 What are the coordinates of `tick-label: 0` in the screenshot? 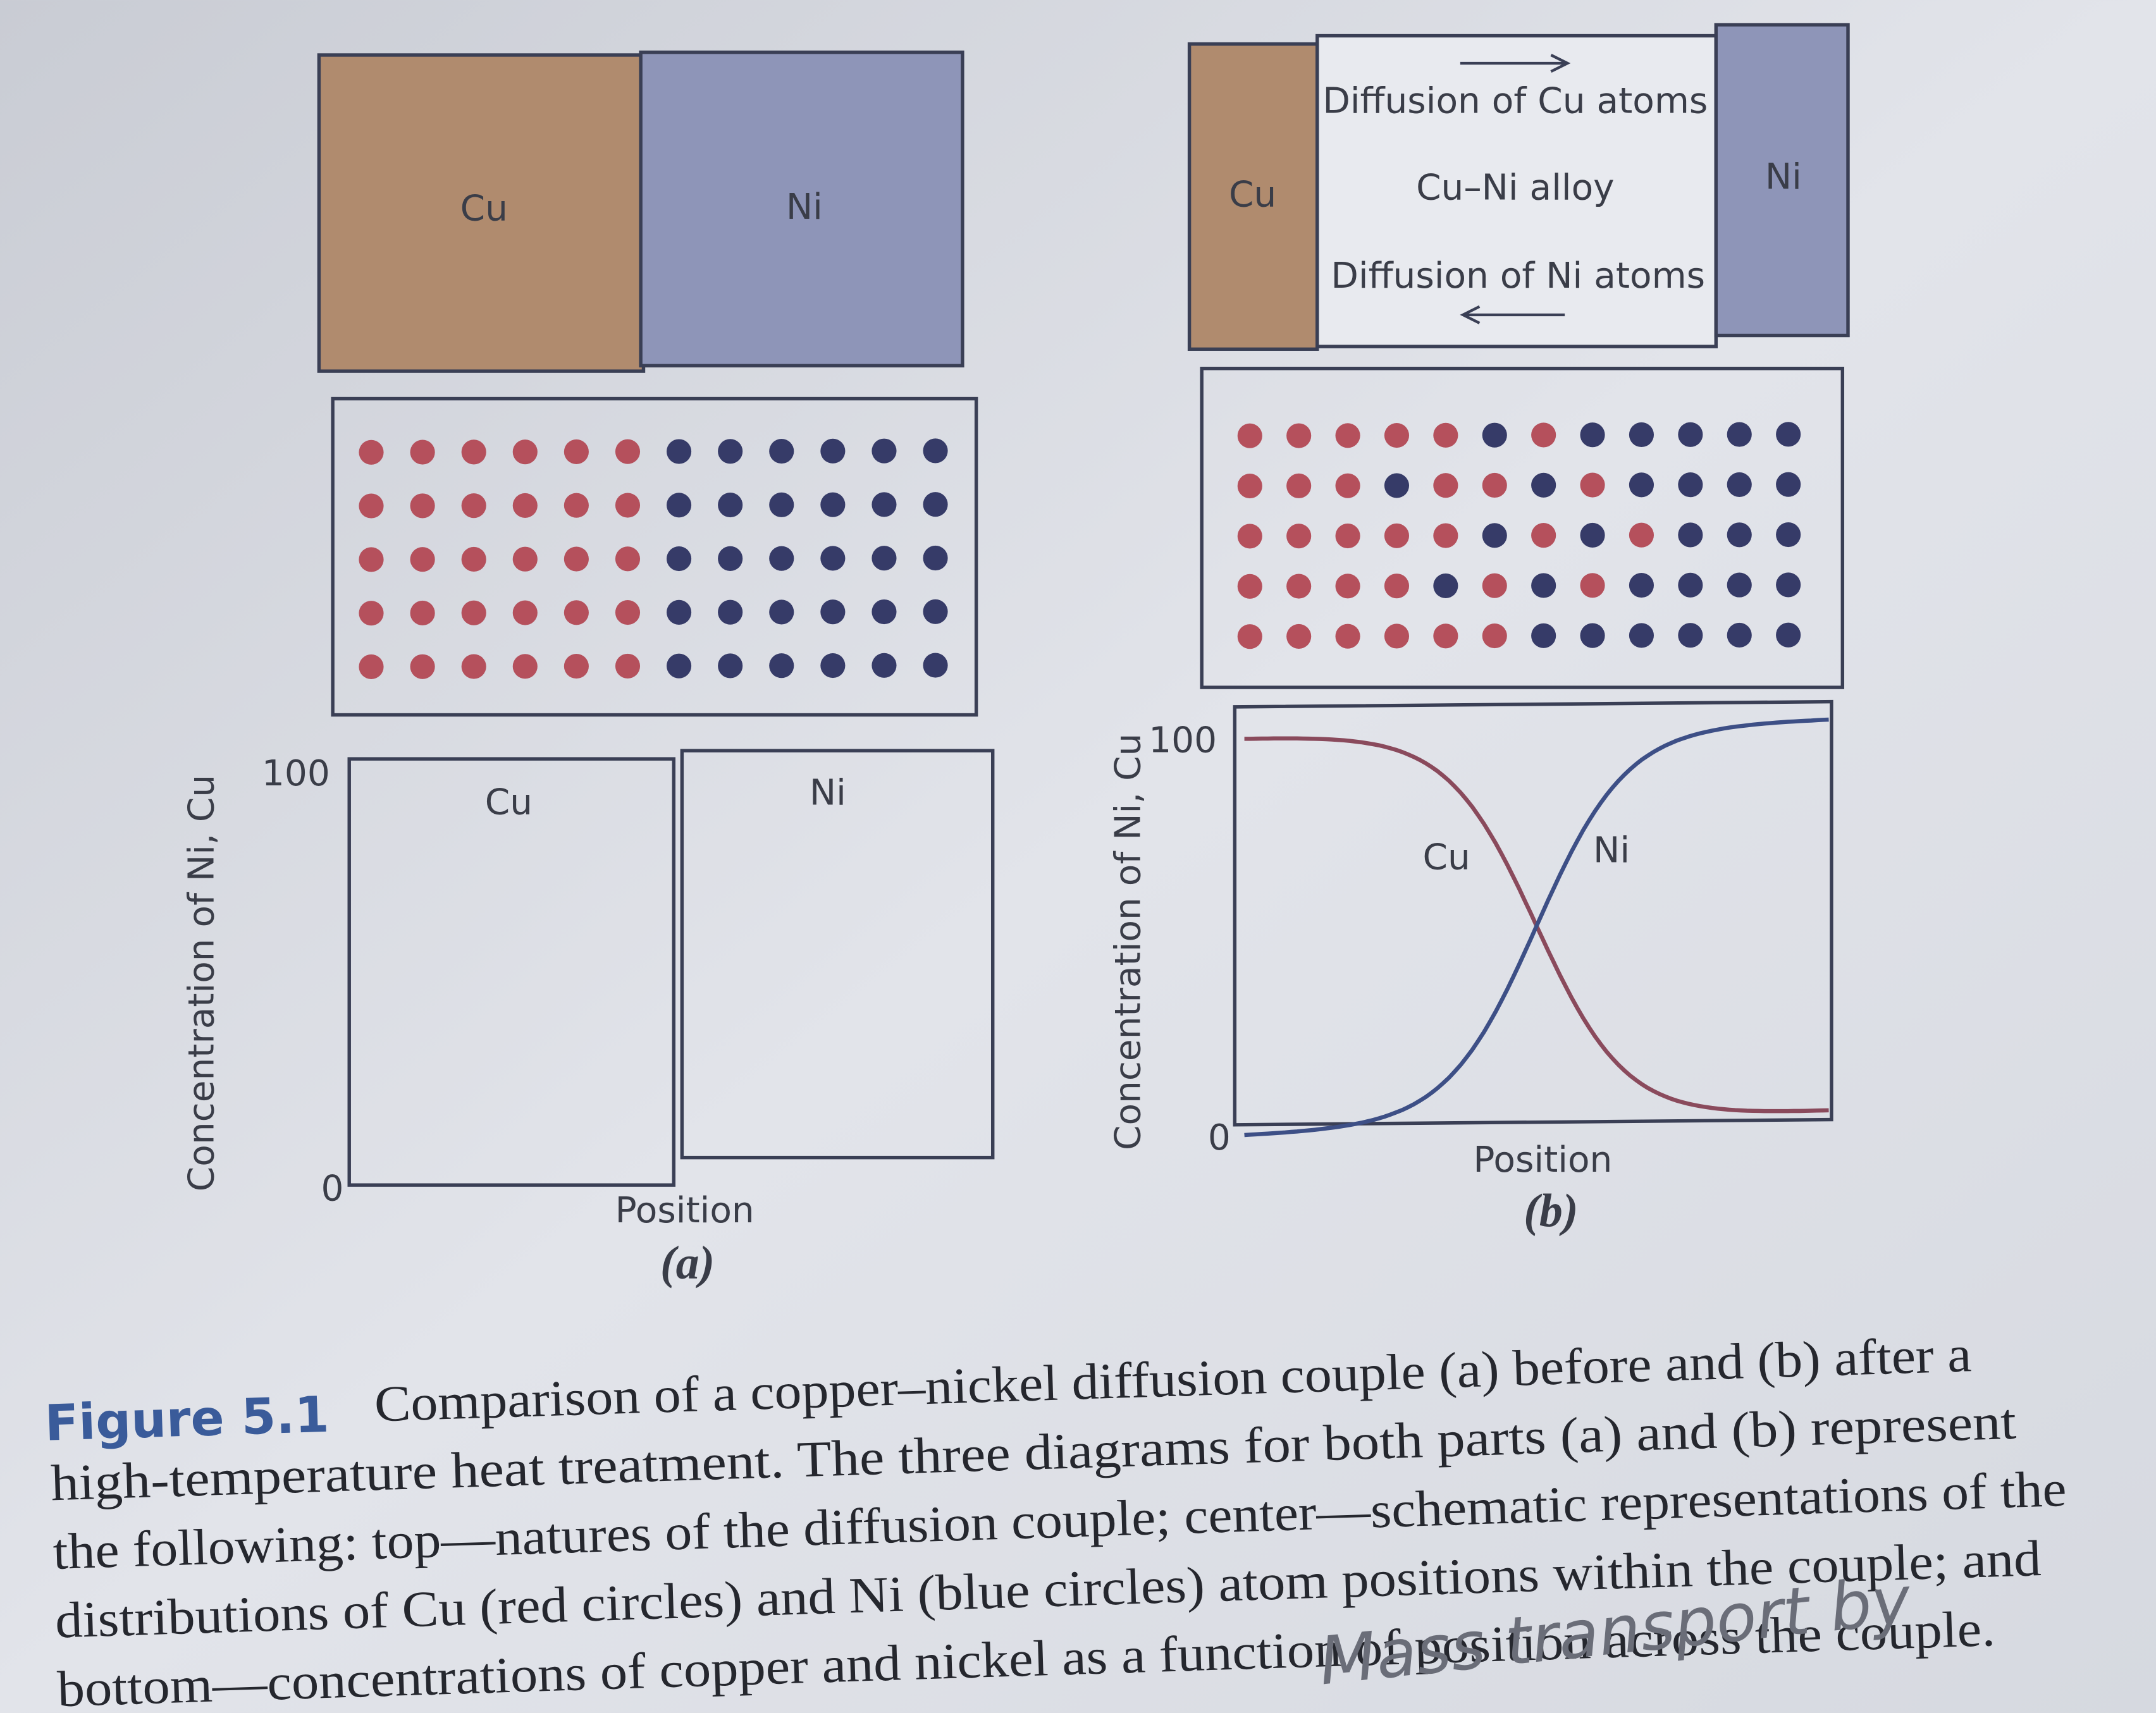 It's located at (333, 1188).